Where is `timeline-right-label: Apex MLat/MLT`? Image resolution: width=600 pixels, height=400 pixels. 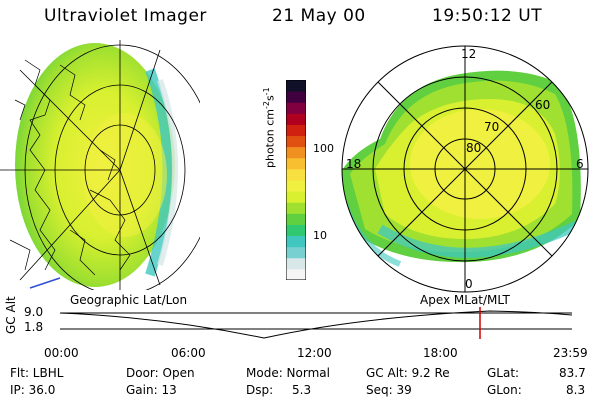
timeline-right-label: Apex MLat/MLT is located at coordinates (465, 300).